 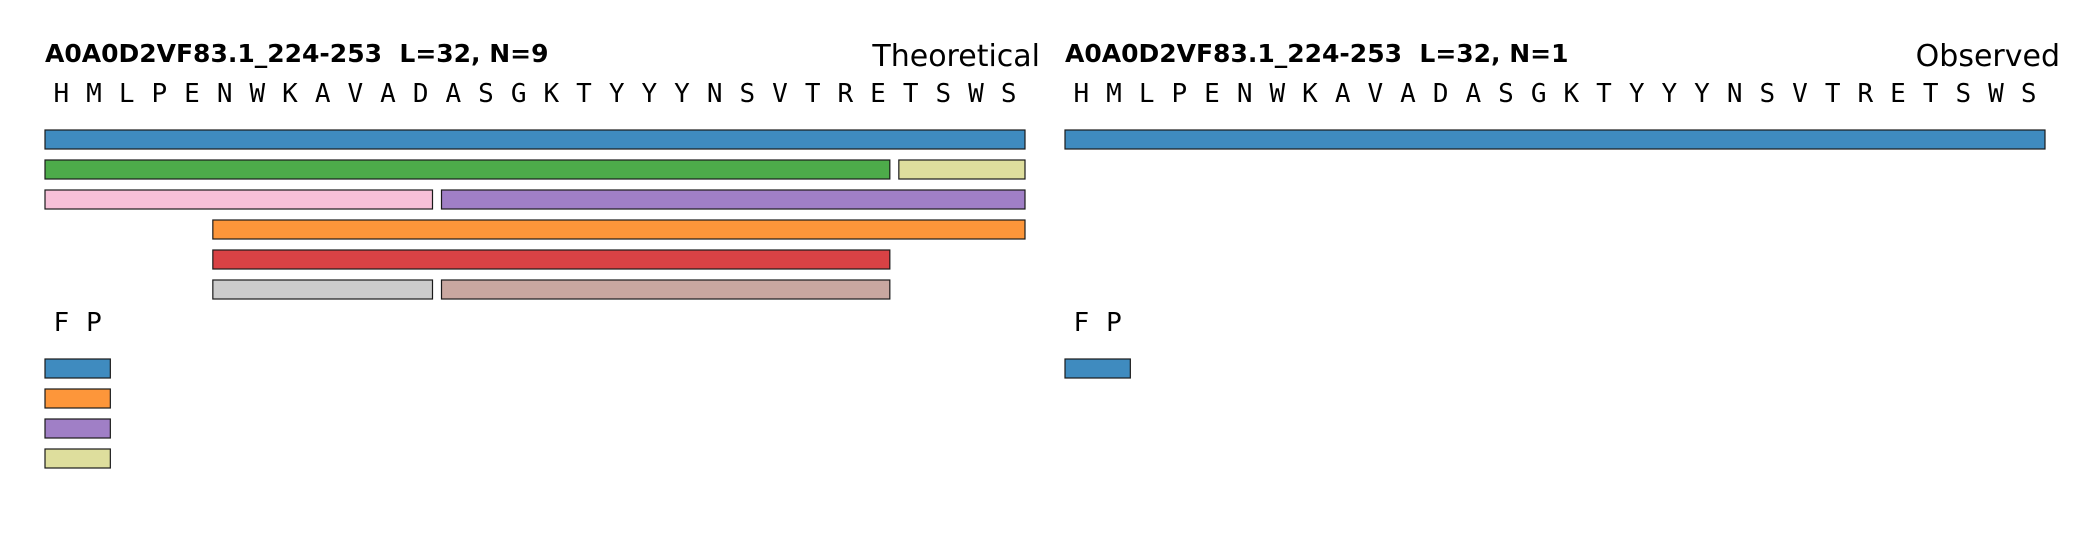 I want to click on panel-title: A0A0D2VF83.1_224-253 L=32, N=1, so click(x=1317, y=53).